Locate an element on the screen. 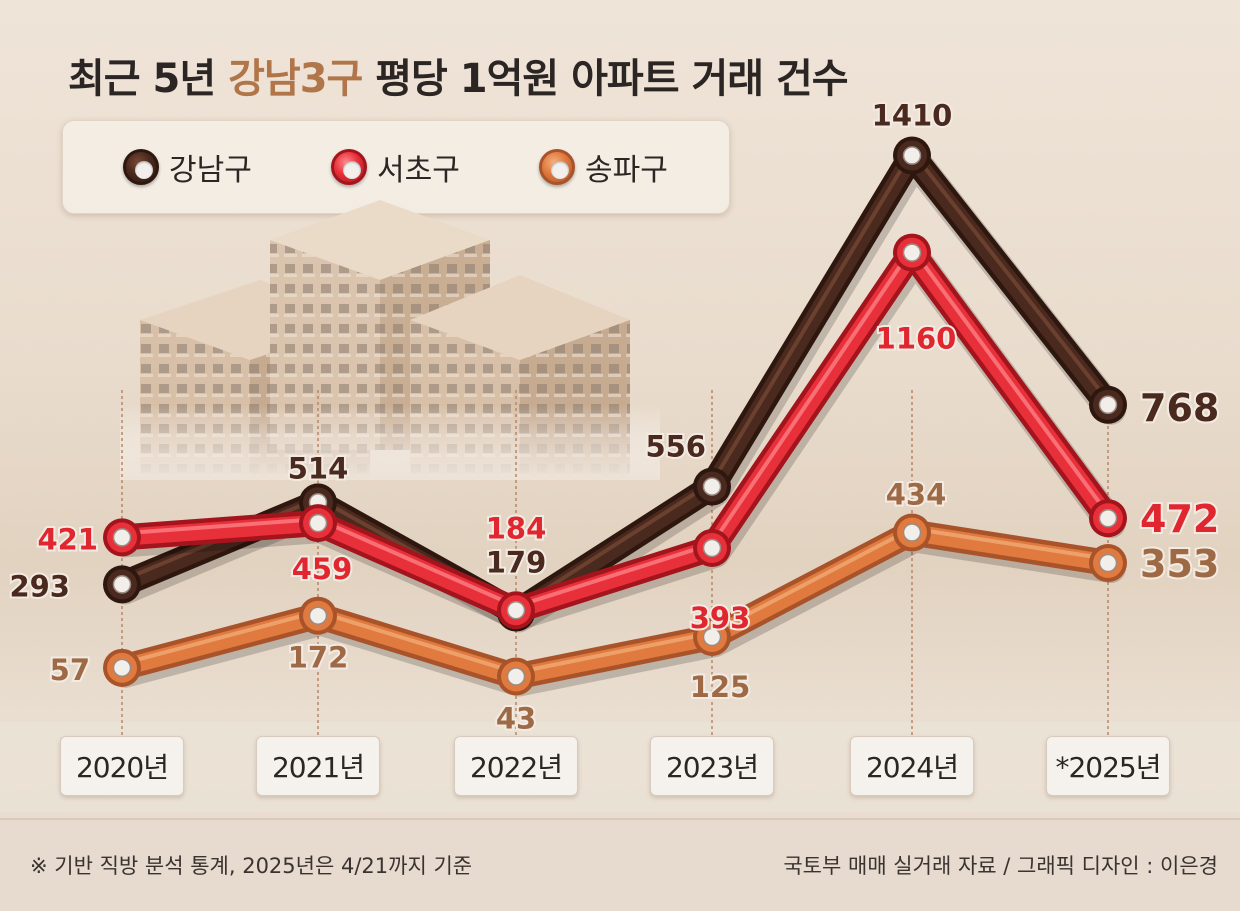  title-part-1: 최근 5년 is located at coordinates (148, 79).